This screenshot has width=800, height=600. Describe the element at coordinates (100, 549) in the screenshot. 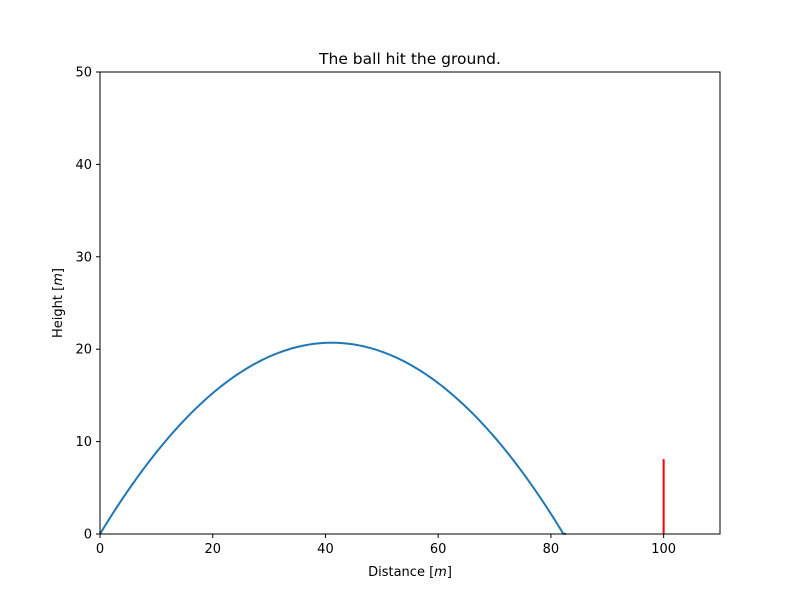

I see `x-tick-label: 0` at that location.